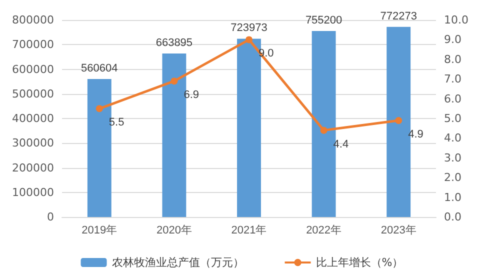 The image size is (484, 277). I want to click on y2-tick-label: 3.0, so click(453, 157).